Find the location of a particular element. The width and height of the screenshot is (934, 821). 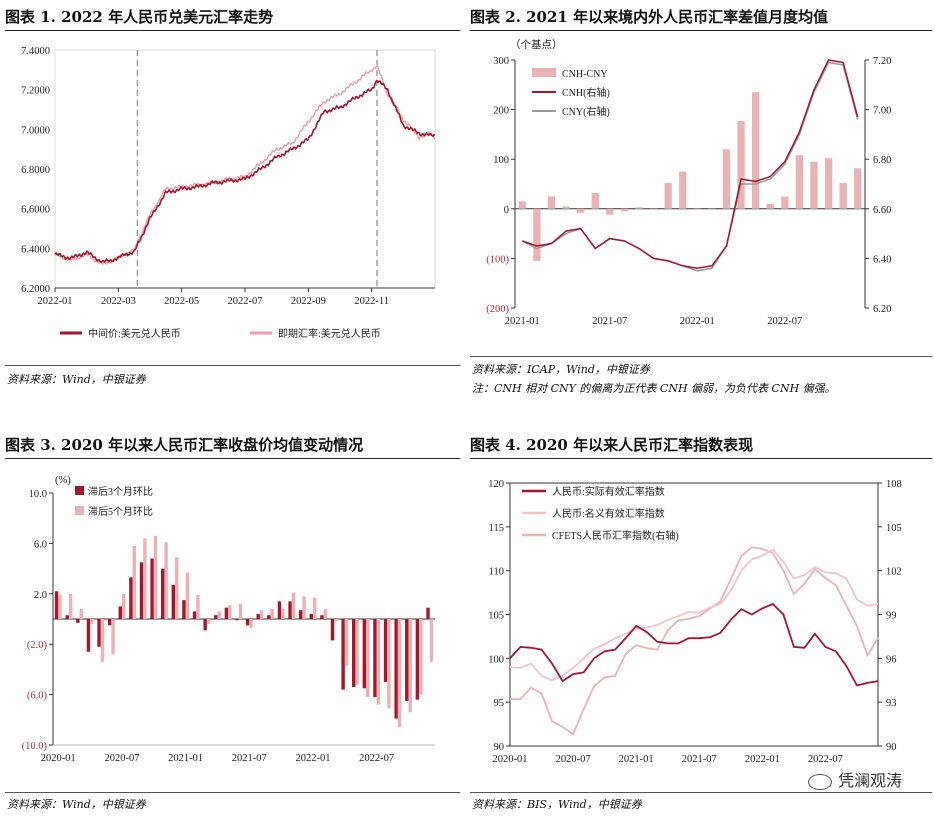

y-tick-label: 6.4000 is located at coordinates (35, 249).